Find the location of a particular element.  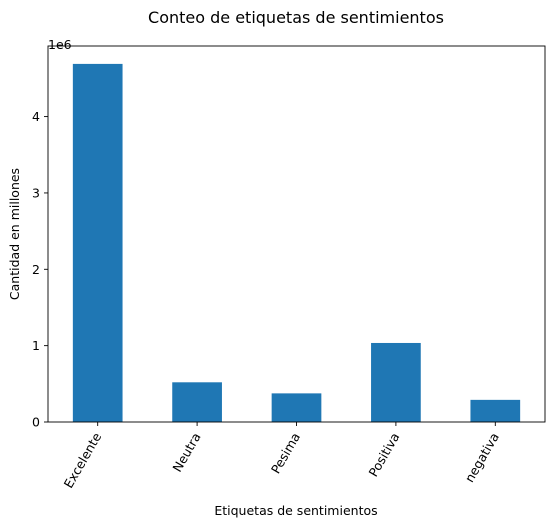

y-tick-label: 4 is located at coordinates (36, 116).